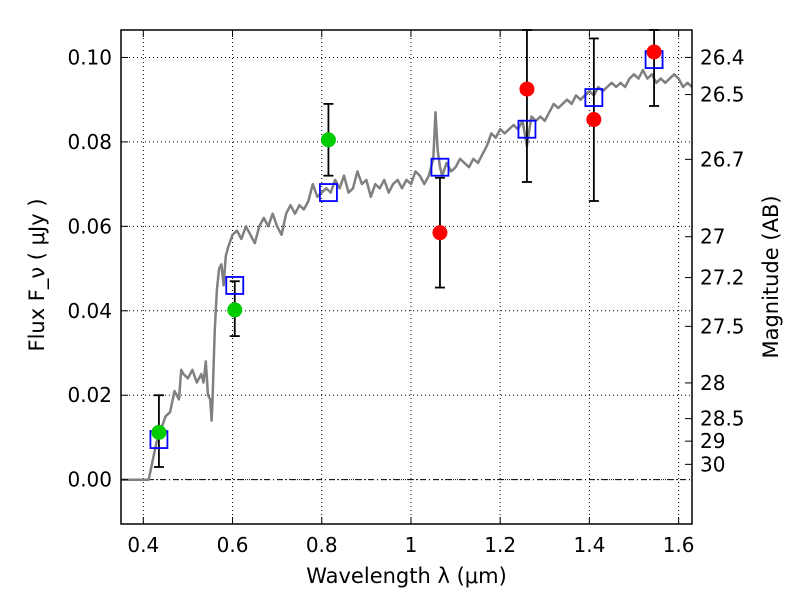 This screenshot has width=800, height=600. Describe the element at coordinates (722, 57) in the screenshot. I see `right-tick-label: 26.4` at that location.